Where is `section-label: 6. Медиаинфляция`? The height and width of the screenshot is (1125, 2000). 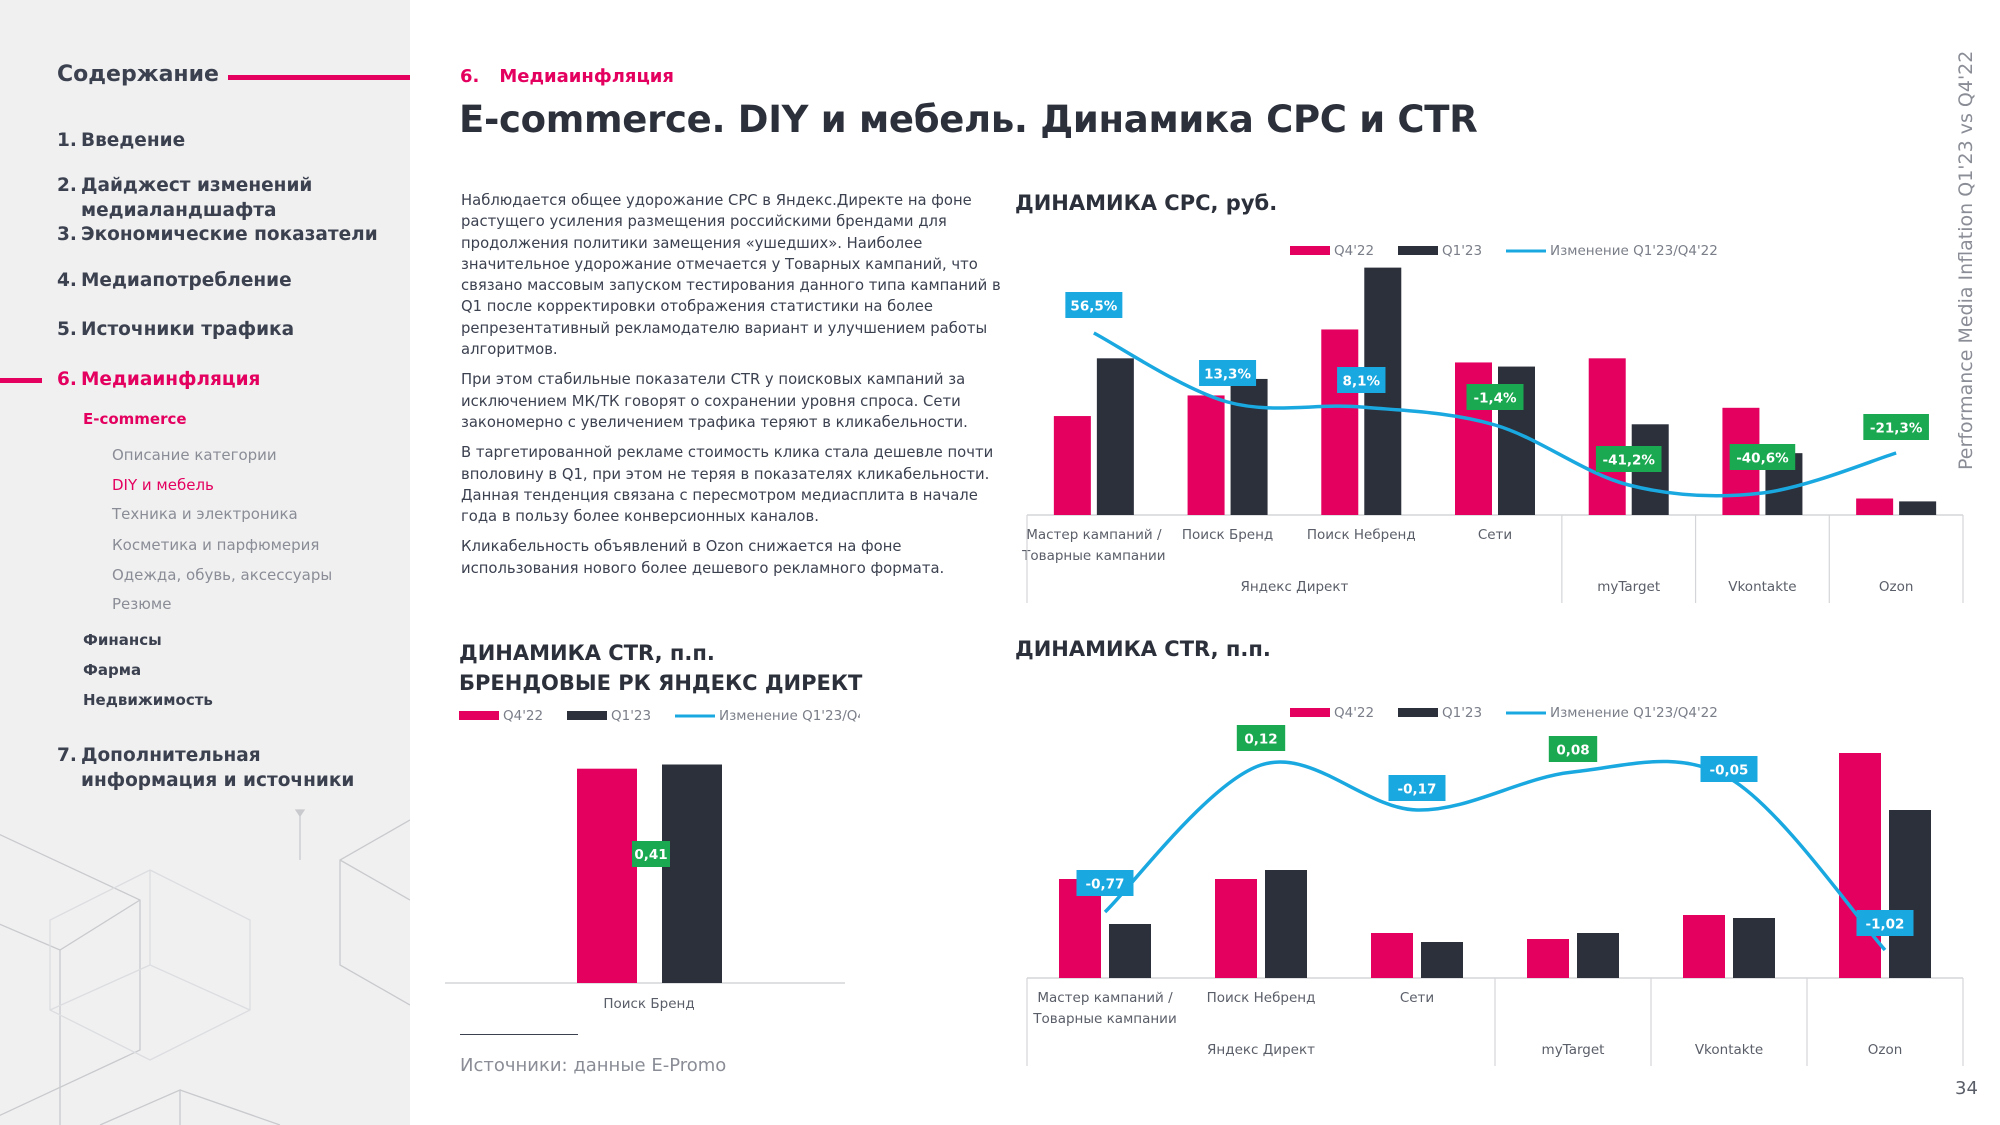
section-label: 6. Медиаинфляция is located at coordinates (567, 76).